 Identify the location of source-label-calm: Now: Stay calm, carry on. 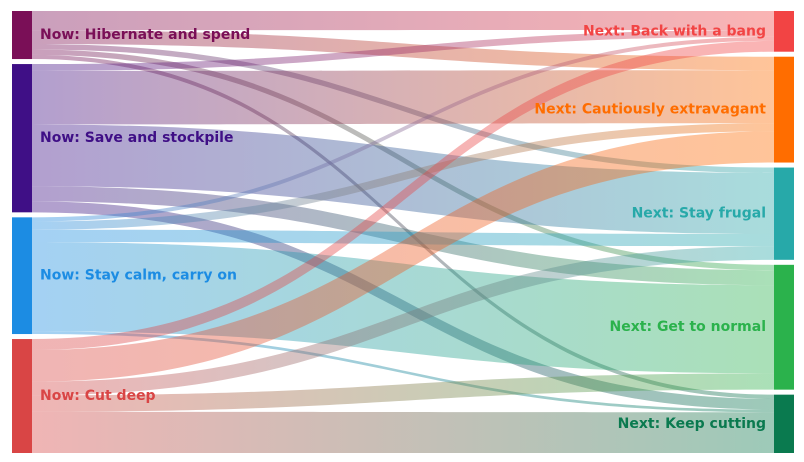
(138, 276).